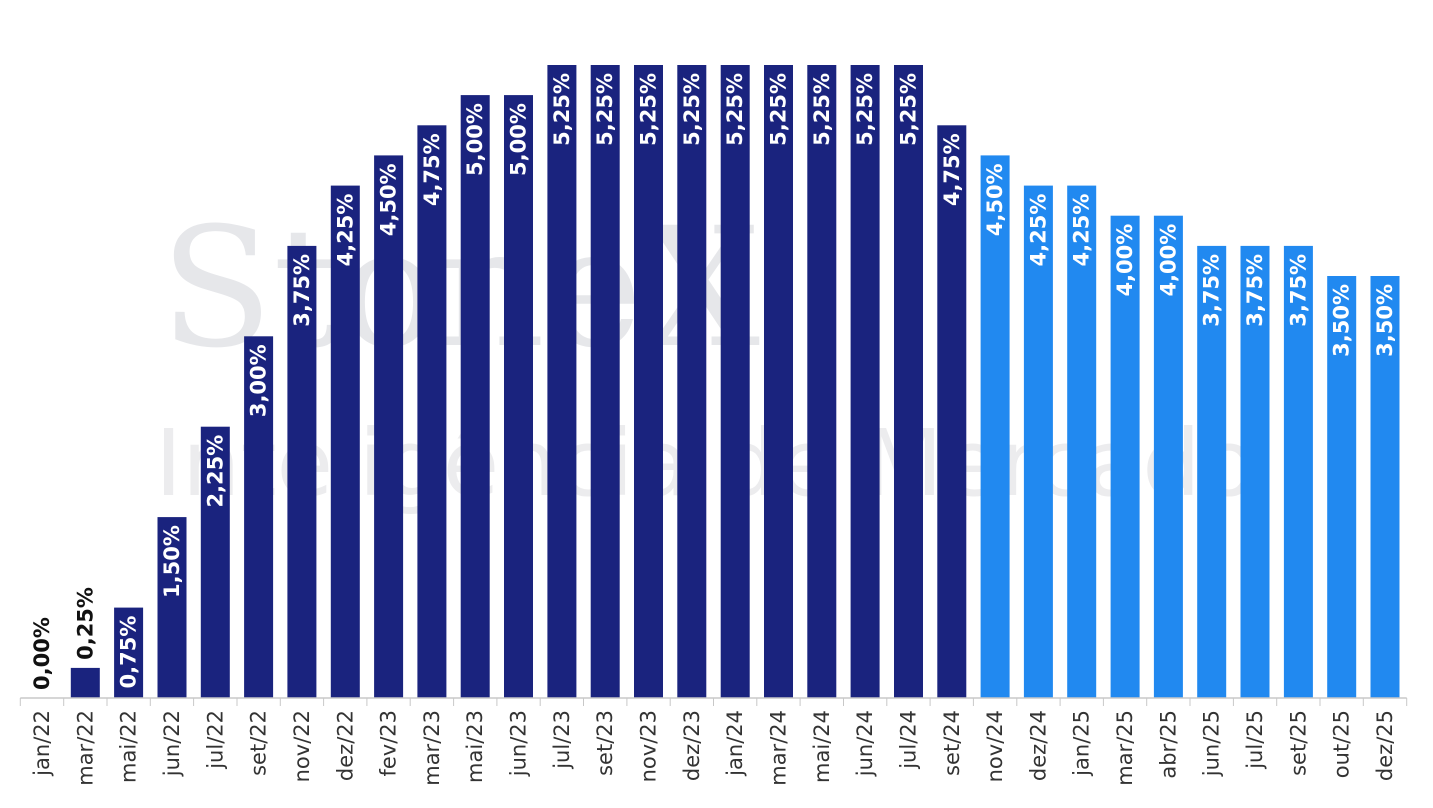 The height and width of the screenshot is (808, 1433). I want to click on bar-nov/24, so click(995, 426).